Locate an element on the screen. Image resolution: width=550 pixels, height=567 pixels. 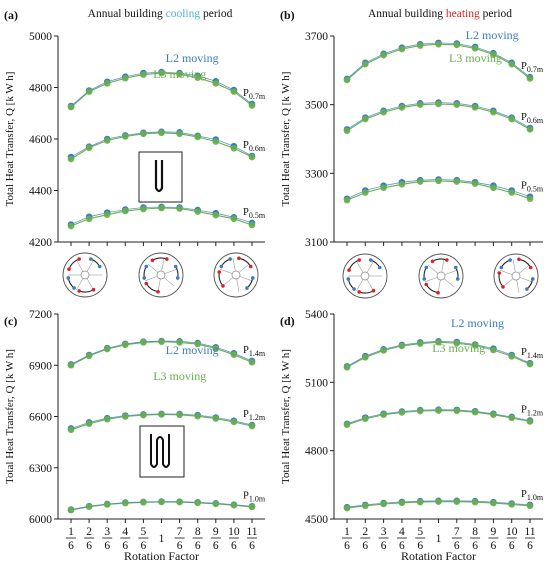
y-tick-label: 6000 is located at coordinates (40, 520).